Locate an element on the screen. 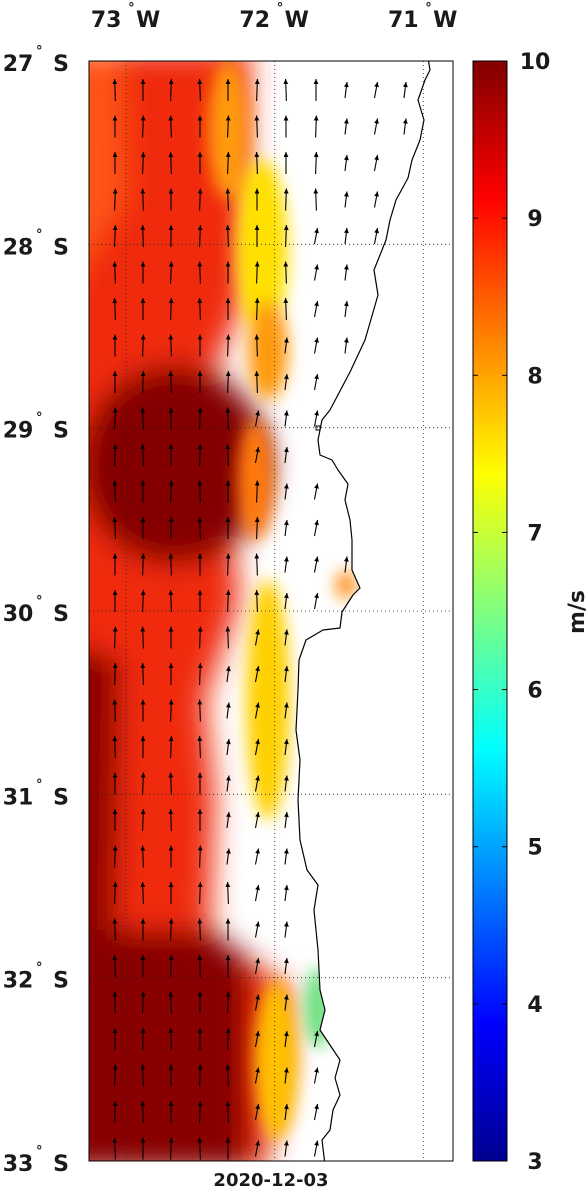  latitude-label: 28 is located at coordinates (18, 247).